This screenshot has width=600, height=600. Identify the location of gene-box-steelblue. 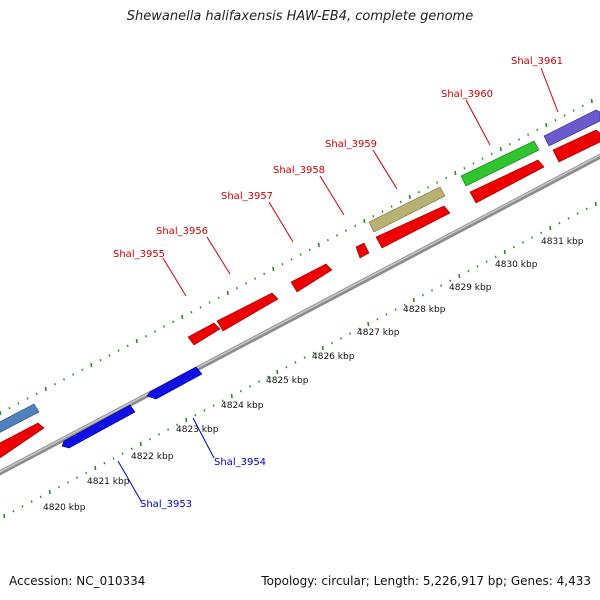
(20, 419).